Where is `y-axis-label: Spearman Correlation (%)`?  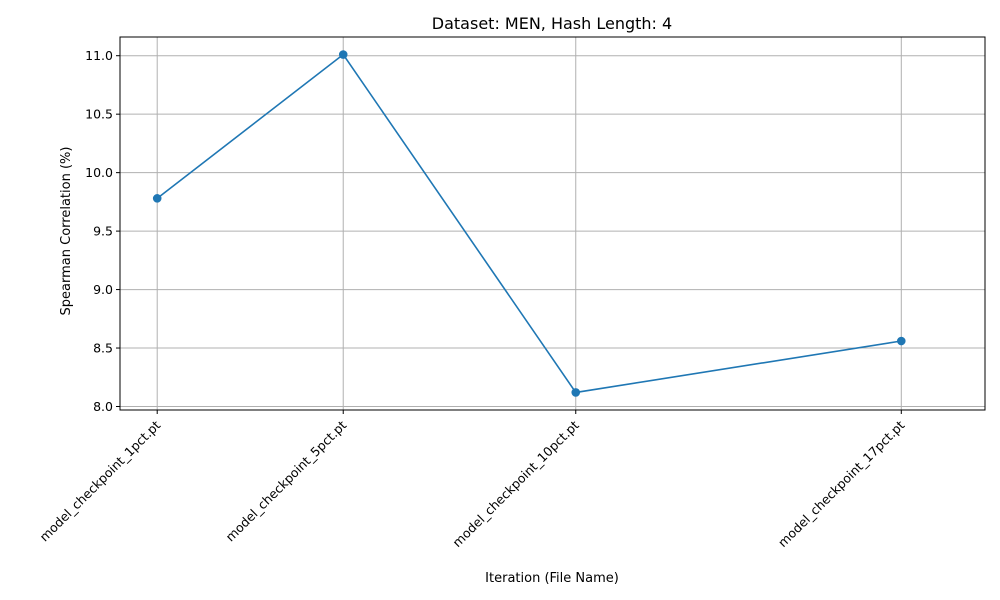
y-axis-label: Spearman Correlation (%) is located at coordinates (66, 231).